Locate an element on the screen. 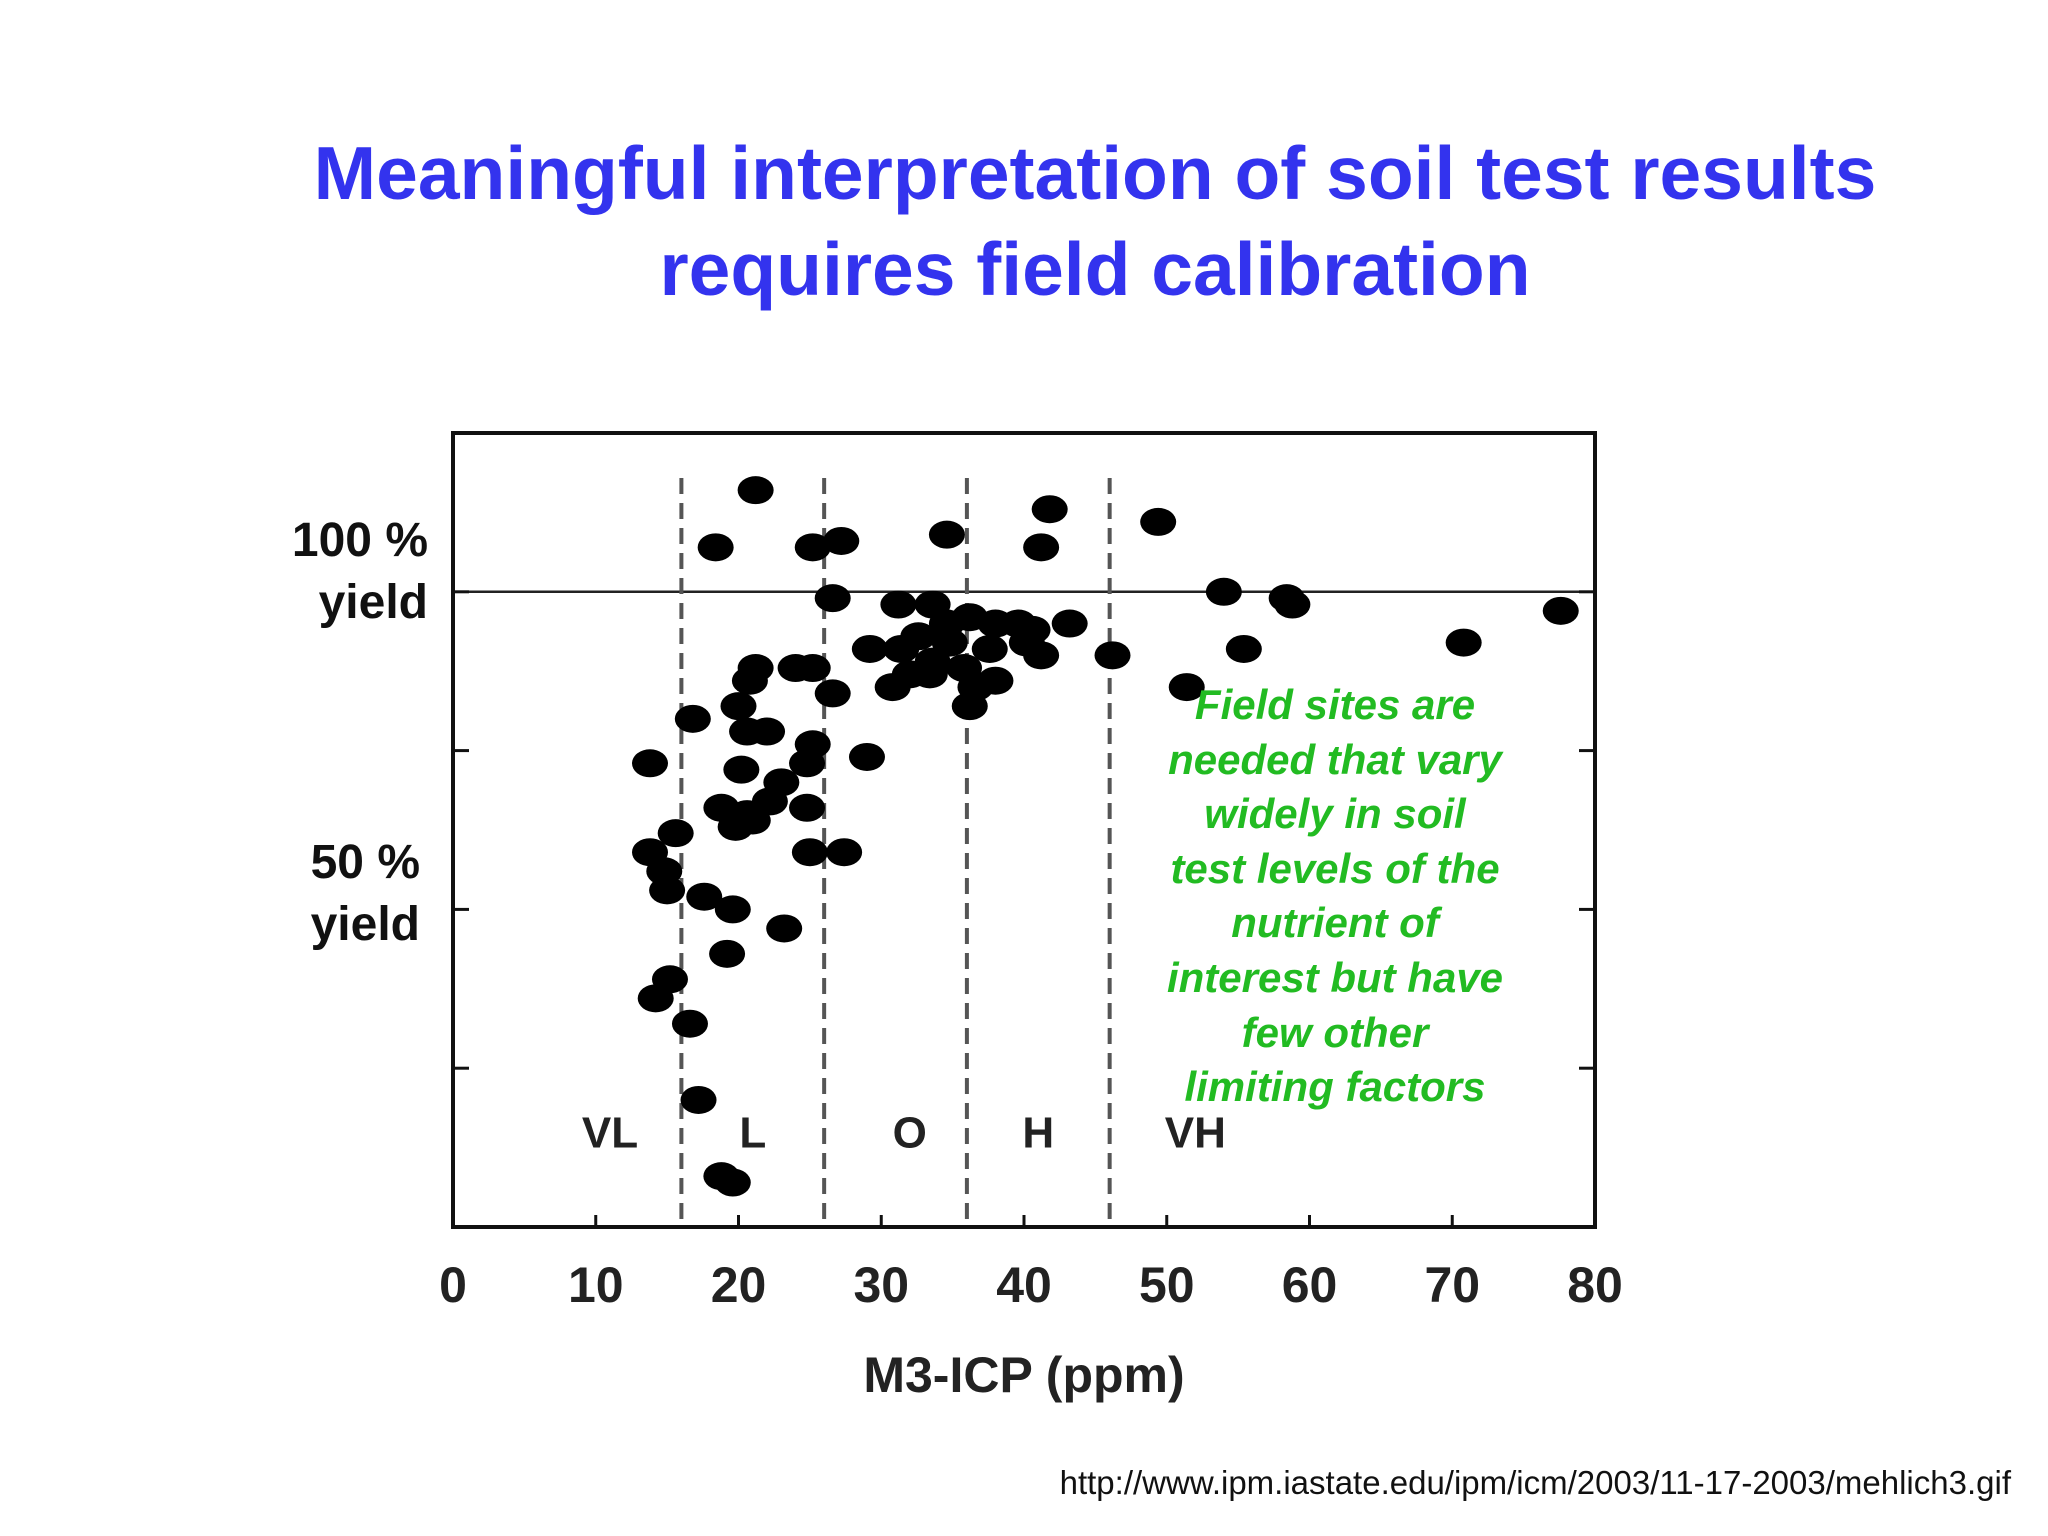 This screenshot has width=2048, height=1536. x-tick-label: 20 is located at coordinates (739, 1285).